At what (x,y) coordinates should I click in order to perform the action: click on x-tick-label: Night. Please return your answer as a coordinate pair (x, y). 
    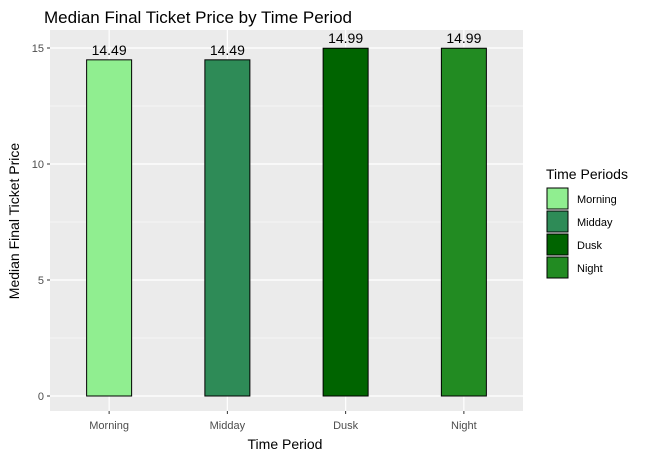
    Looking at the image, I should click on (464, 426).